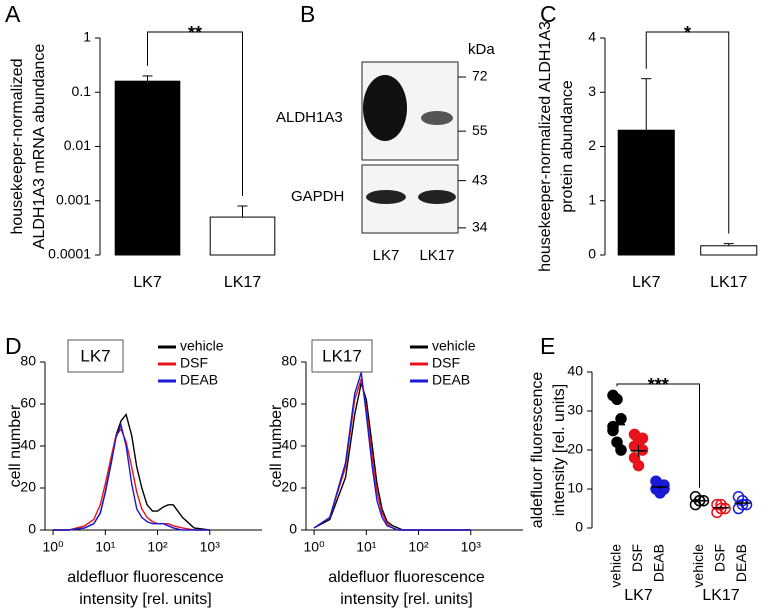  Describe the element at coordinates (547, 346) in the screenshot. I see `panel-letter: E` at that location.